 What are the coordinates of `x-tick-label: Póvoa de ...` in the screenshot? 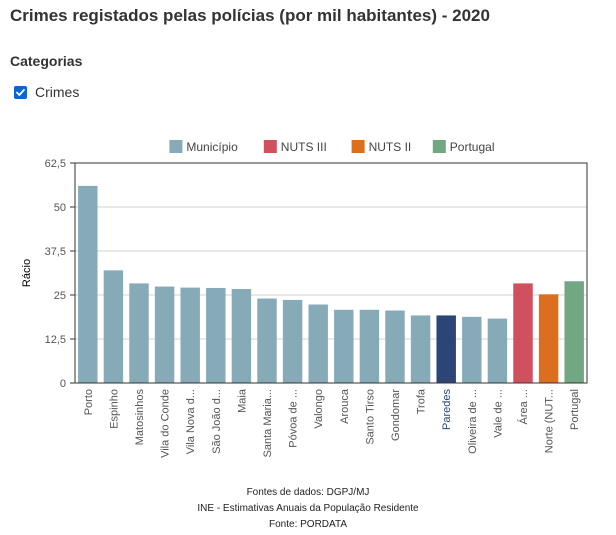 It's located at (294, 418).